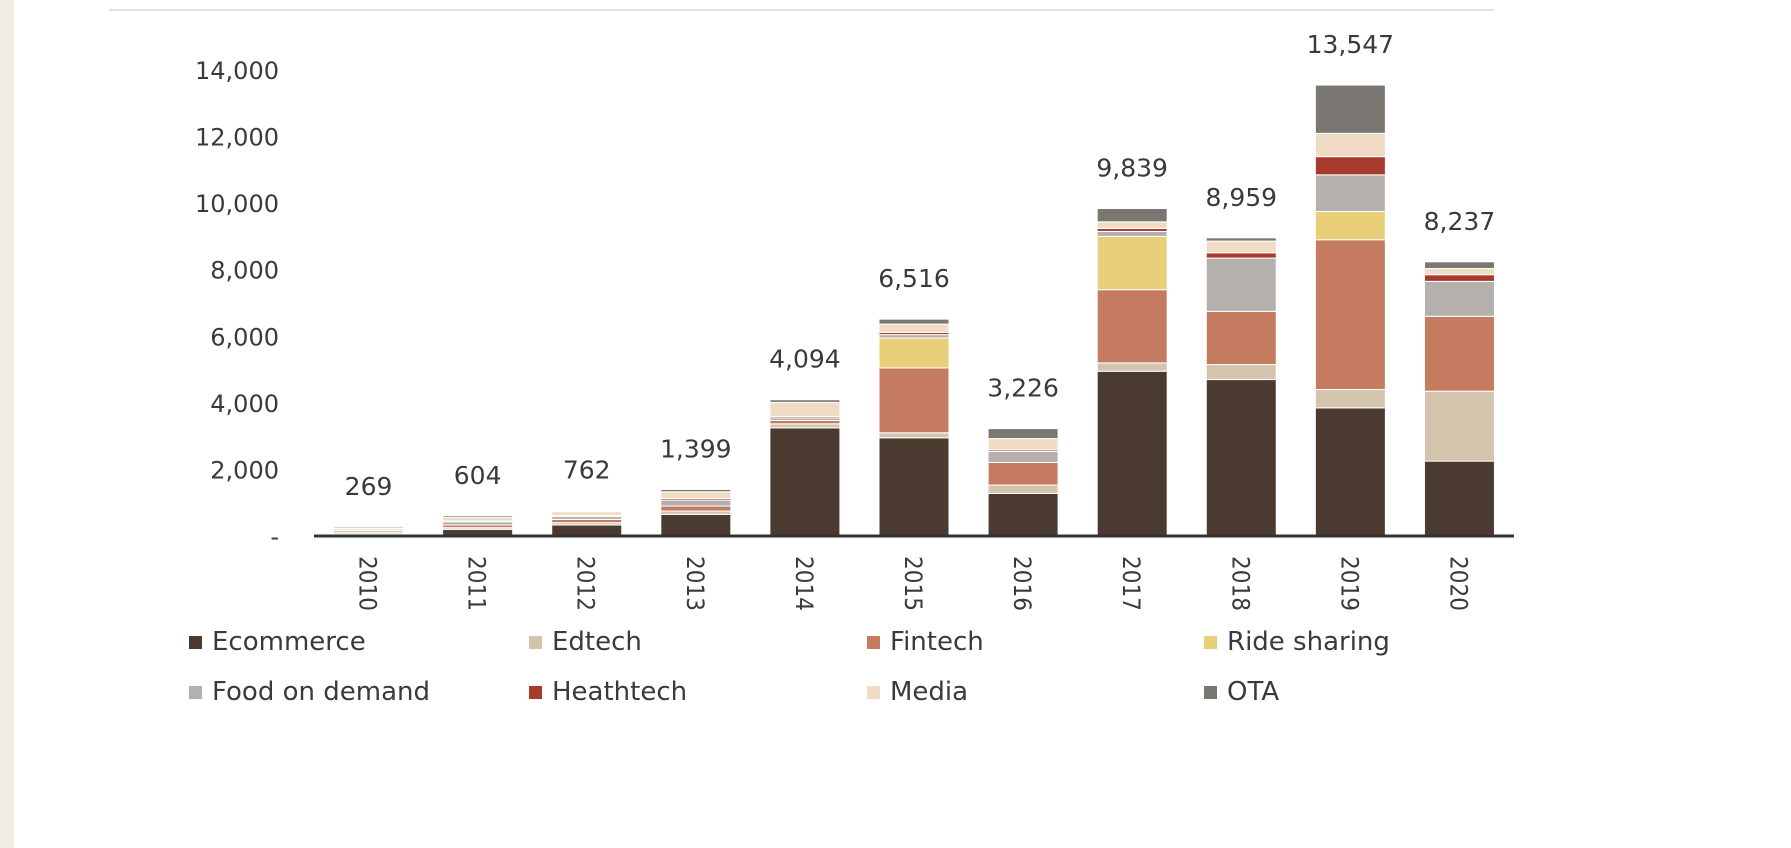  What do you see at coordinates (587, 470) in the screenshot?
I see `bar-total-label: 762` at bounding box center [587, 470].